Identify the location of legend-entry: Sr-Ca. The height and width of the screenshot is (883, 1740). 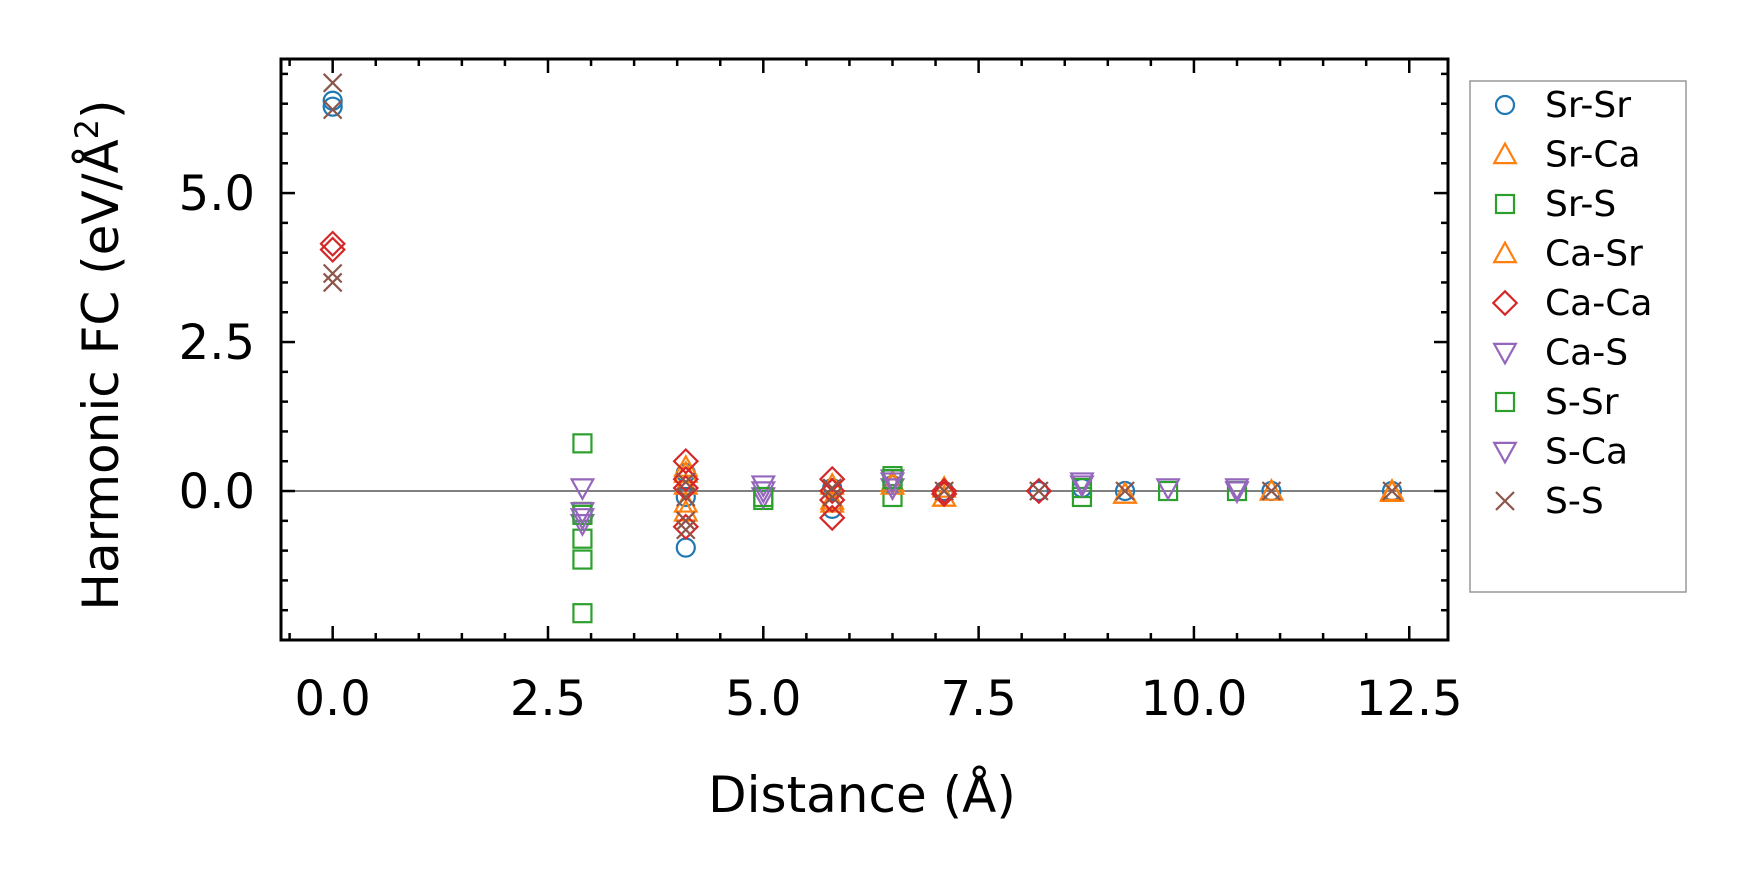
(1566, 155).